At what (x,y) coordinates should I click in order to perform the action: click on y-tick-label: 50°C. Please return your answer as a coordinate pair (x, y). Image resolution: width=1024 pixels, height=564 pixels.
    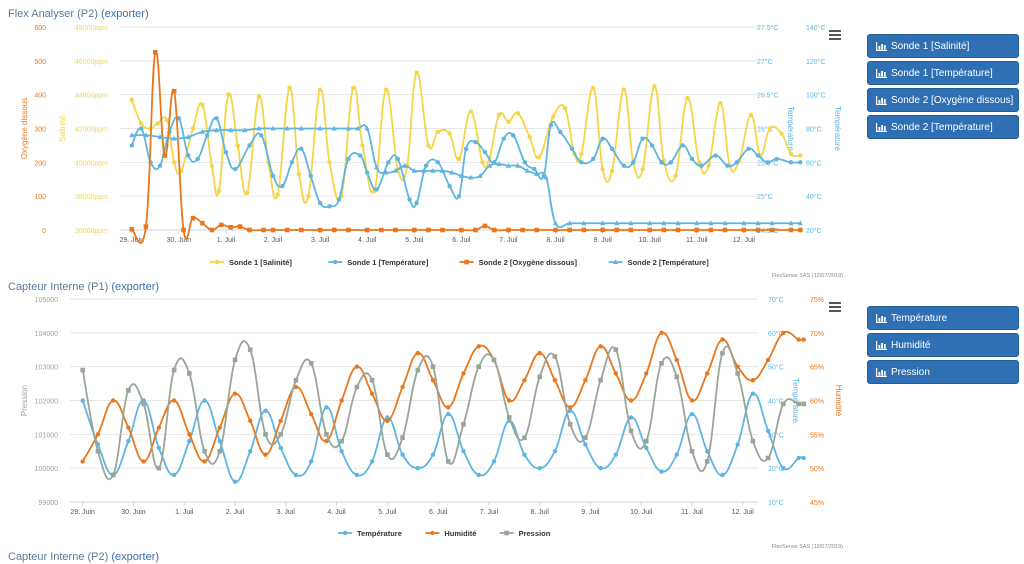
    Looking at the image, I should click on (776, 368).